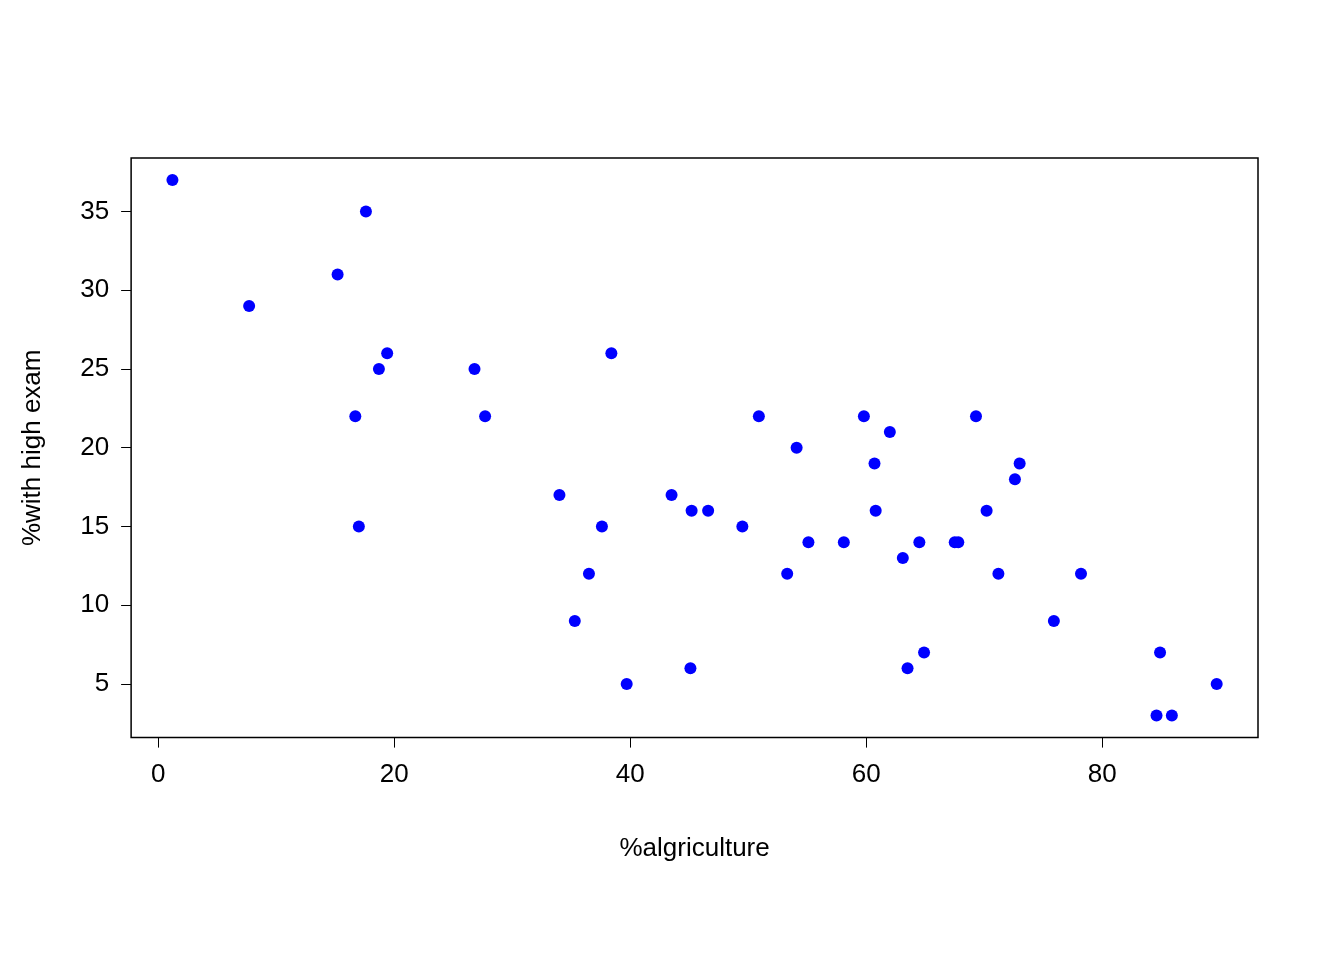 This screenshot has height=960, width=1344. What do you see at coordinates (694, 846) in the screenshot?
I see `x-axis-title: %algriculture` at bounding box center [694, 846].